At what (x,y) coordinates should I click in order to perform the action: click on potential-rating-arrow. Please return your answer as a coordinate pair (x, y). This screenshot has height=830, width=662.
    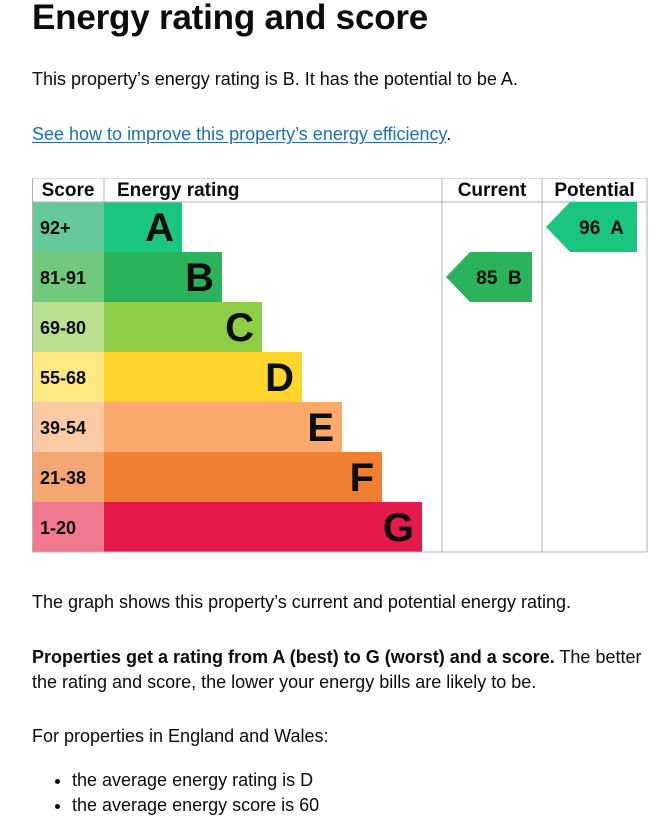
    Looking at the image, I should click on (591, 227).